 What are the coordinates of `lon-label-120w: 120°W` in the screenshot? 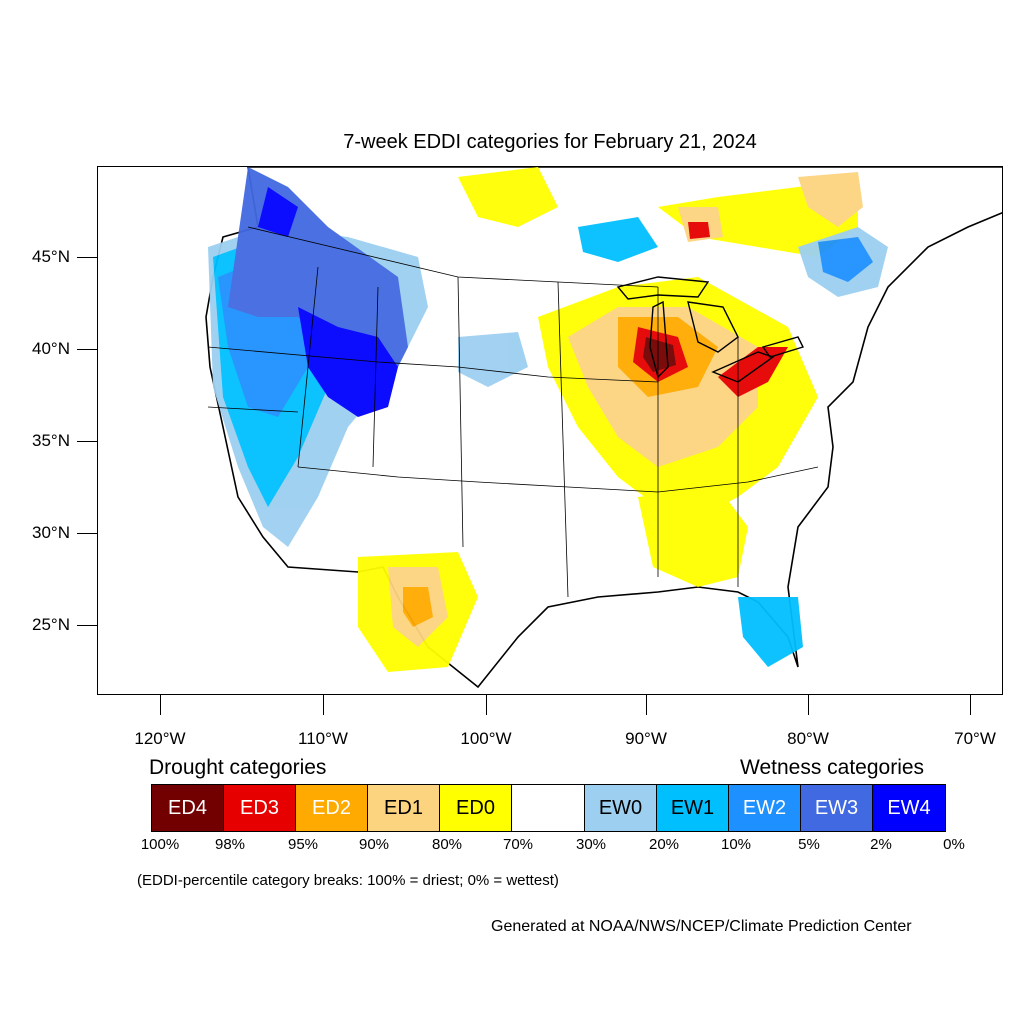 It's located at (160, 738).